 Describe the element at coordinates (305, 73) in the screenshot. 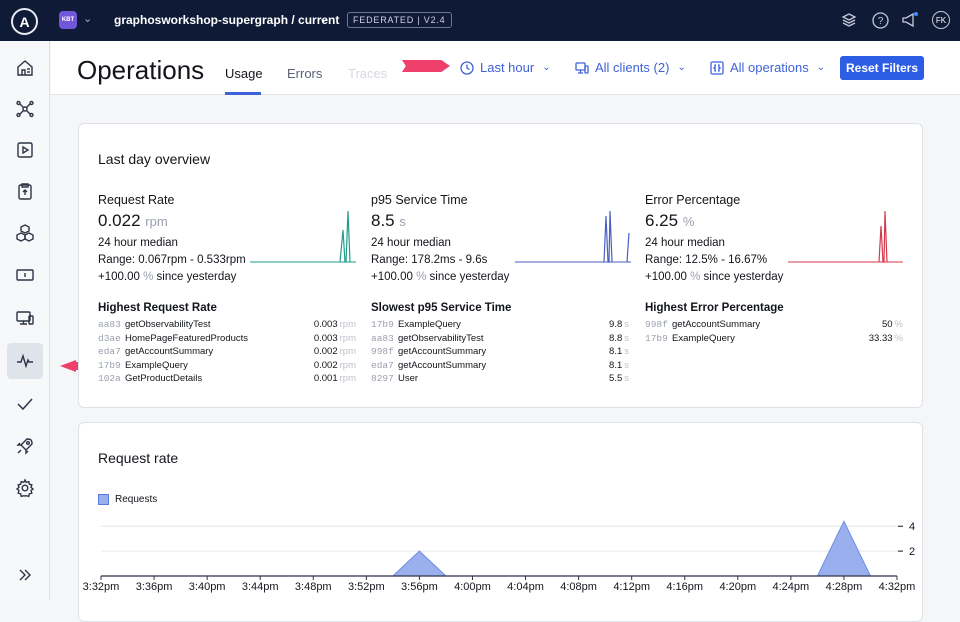

I see `tab-errors: Errors` at that location.